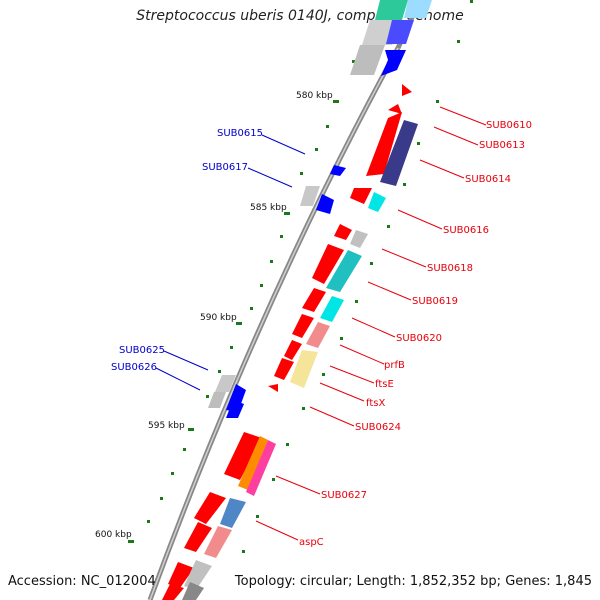 This screenshot has height=600, width=600. I want to click on gene-label-prfB: prfB, so click(394, 365).